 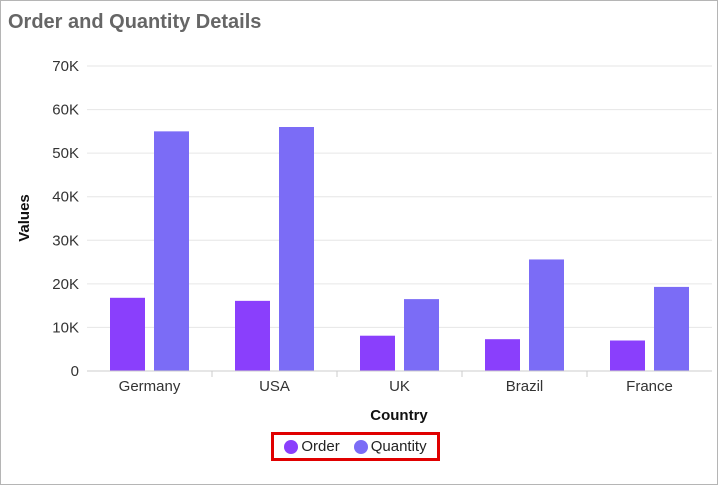 I want to click on x-tick-label: Germany, so click(x=150, y=386).